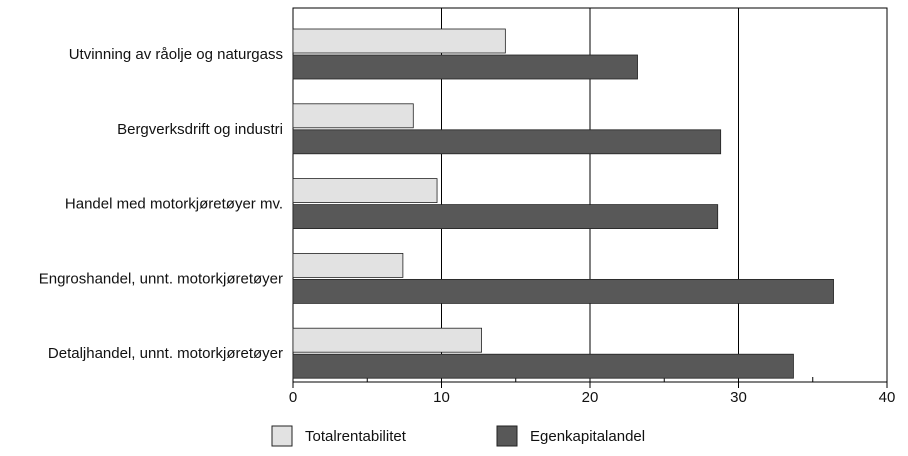  I want to click on y-tick-label: Utvinning av råolje og naturgass, so click(176, 54).